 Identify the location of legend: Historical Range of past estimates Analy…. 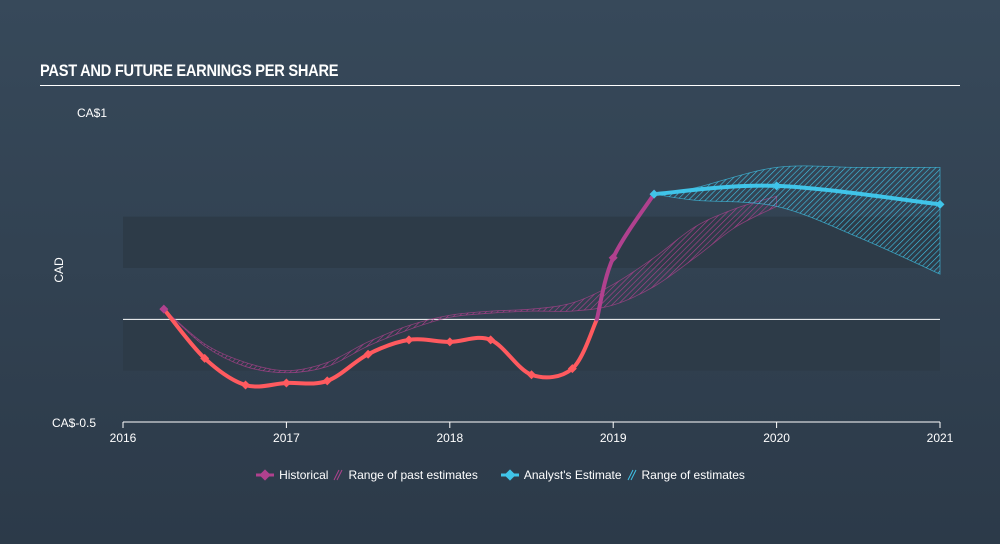
(500, 475).